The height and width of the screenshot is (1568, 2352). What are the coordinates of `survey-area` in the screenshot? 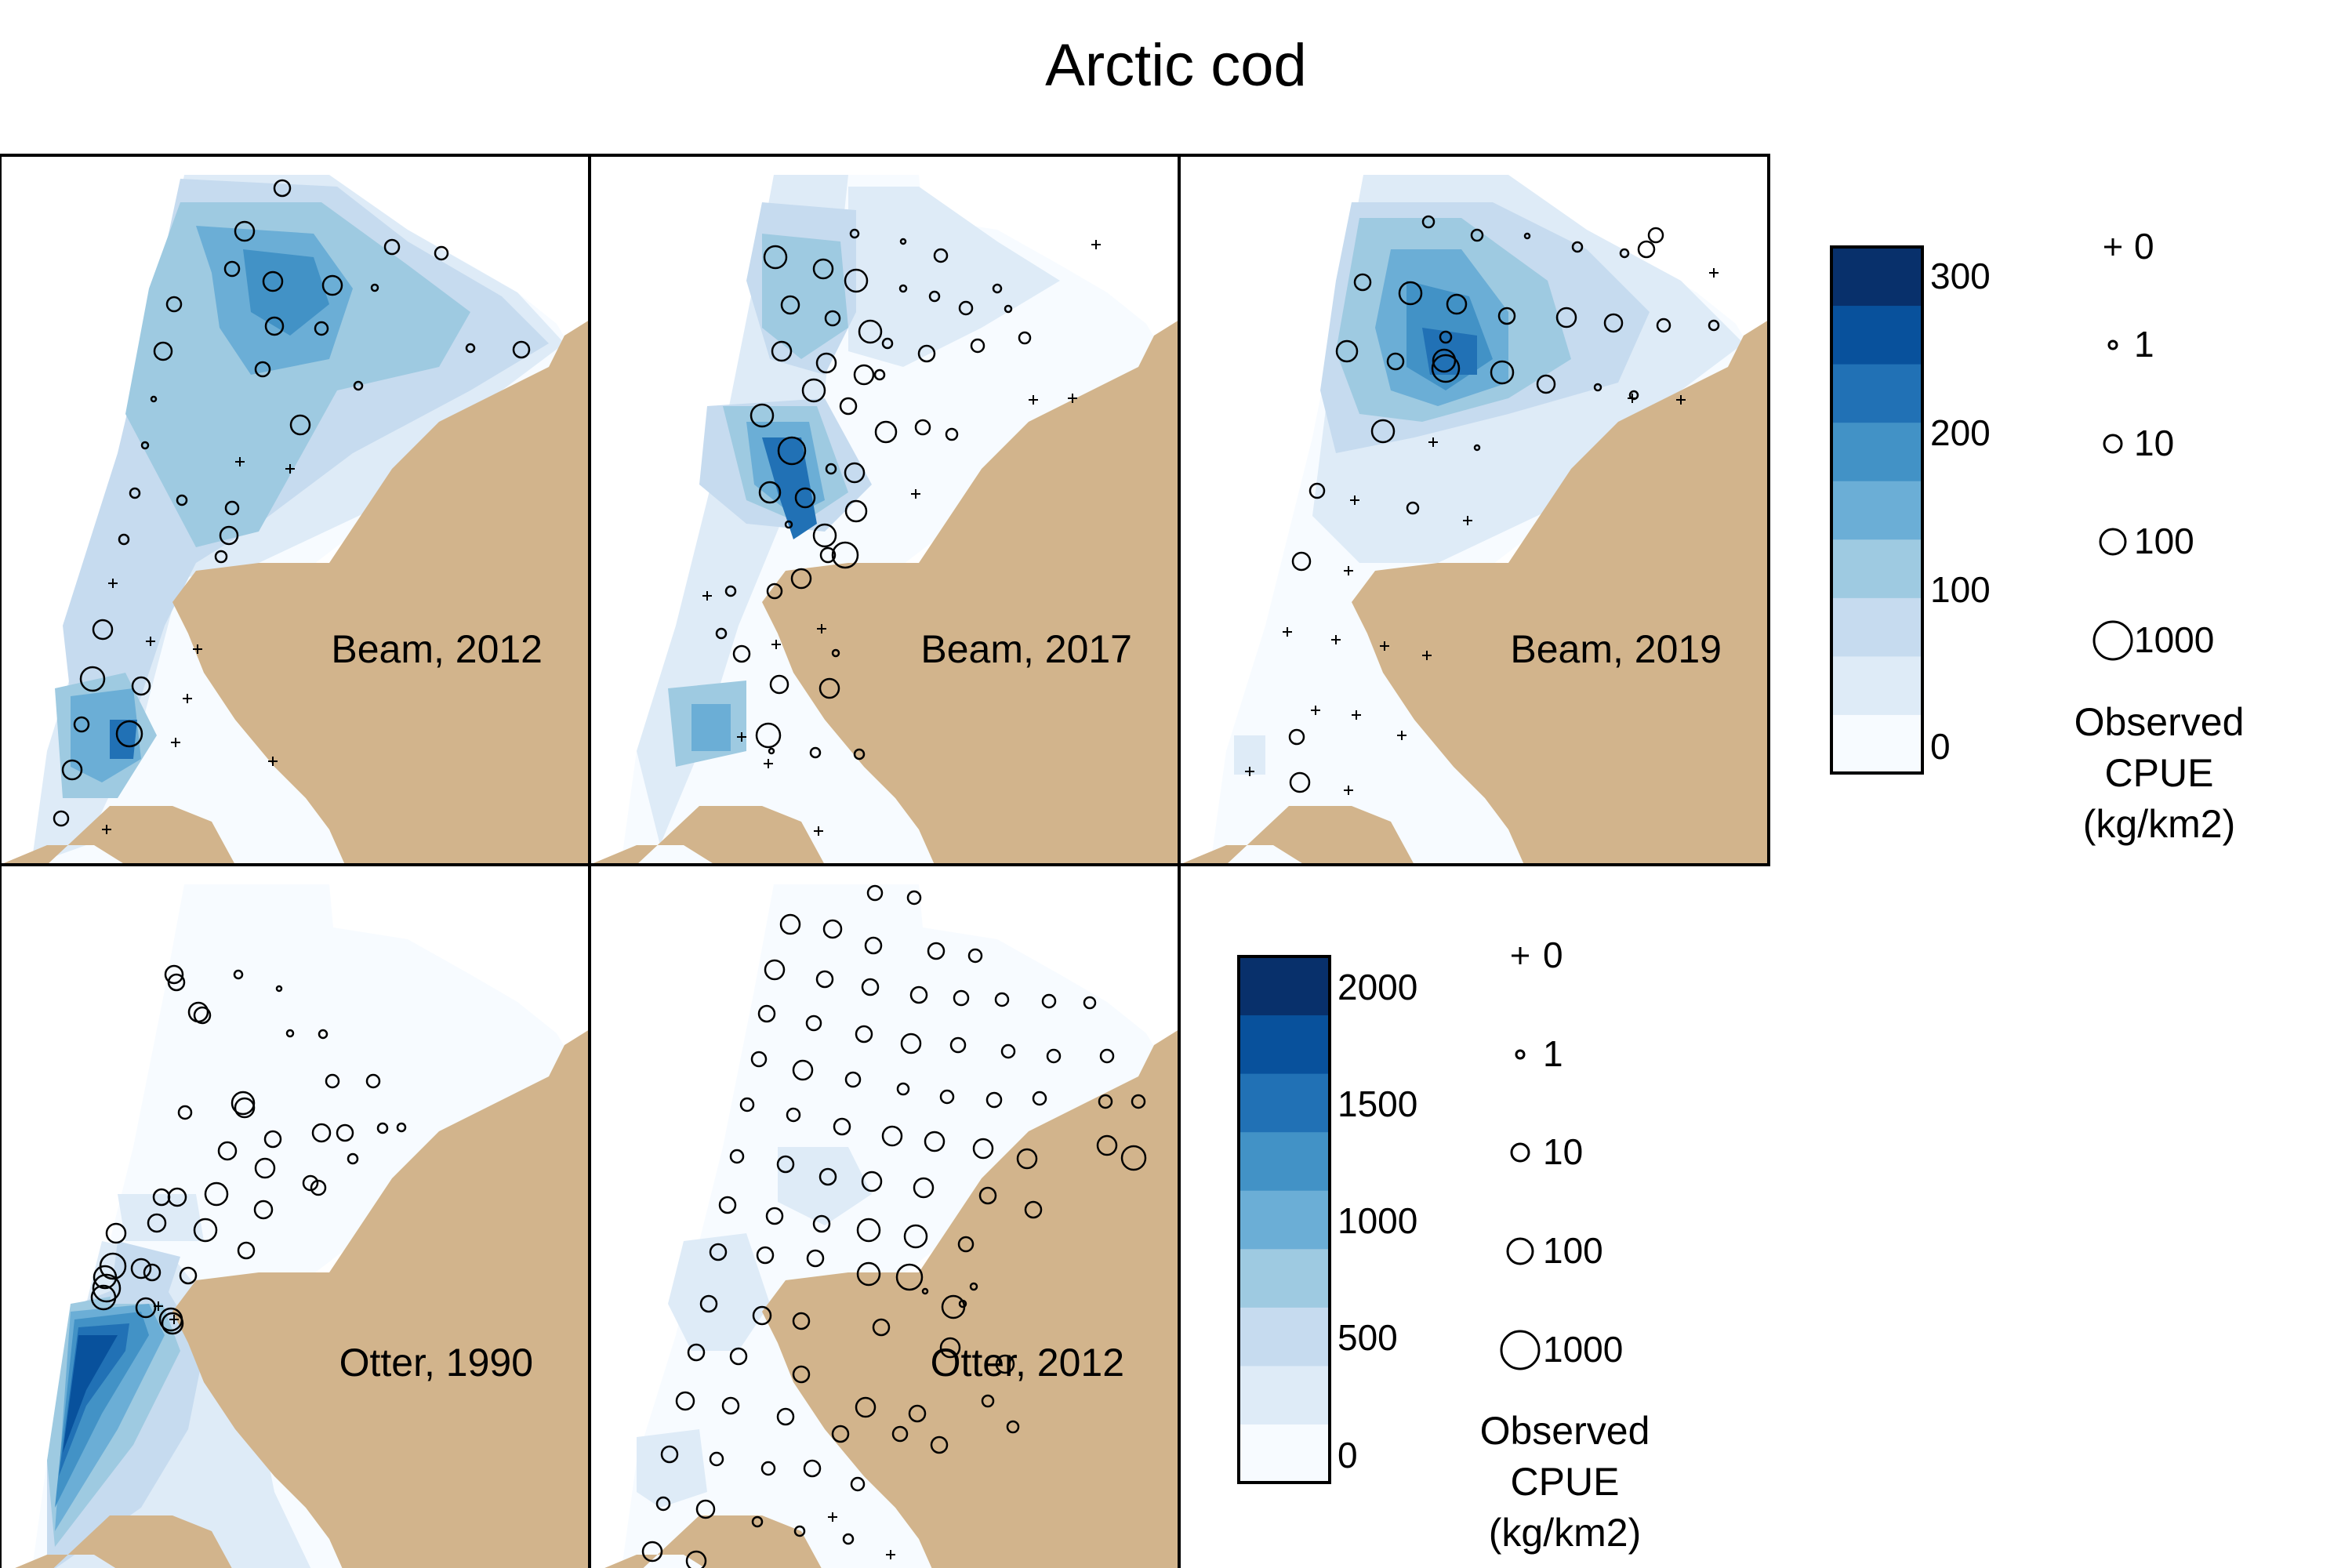 It's located at (896, 1226).